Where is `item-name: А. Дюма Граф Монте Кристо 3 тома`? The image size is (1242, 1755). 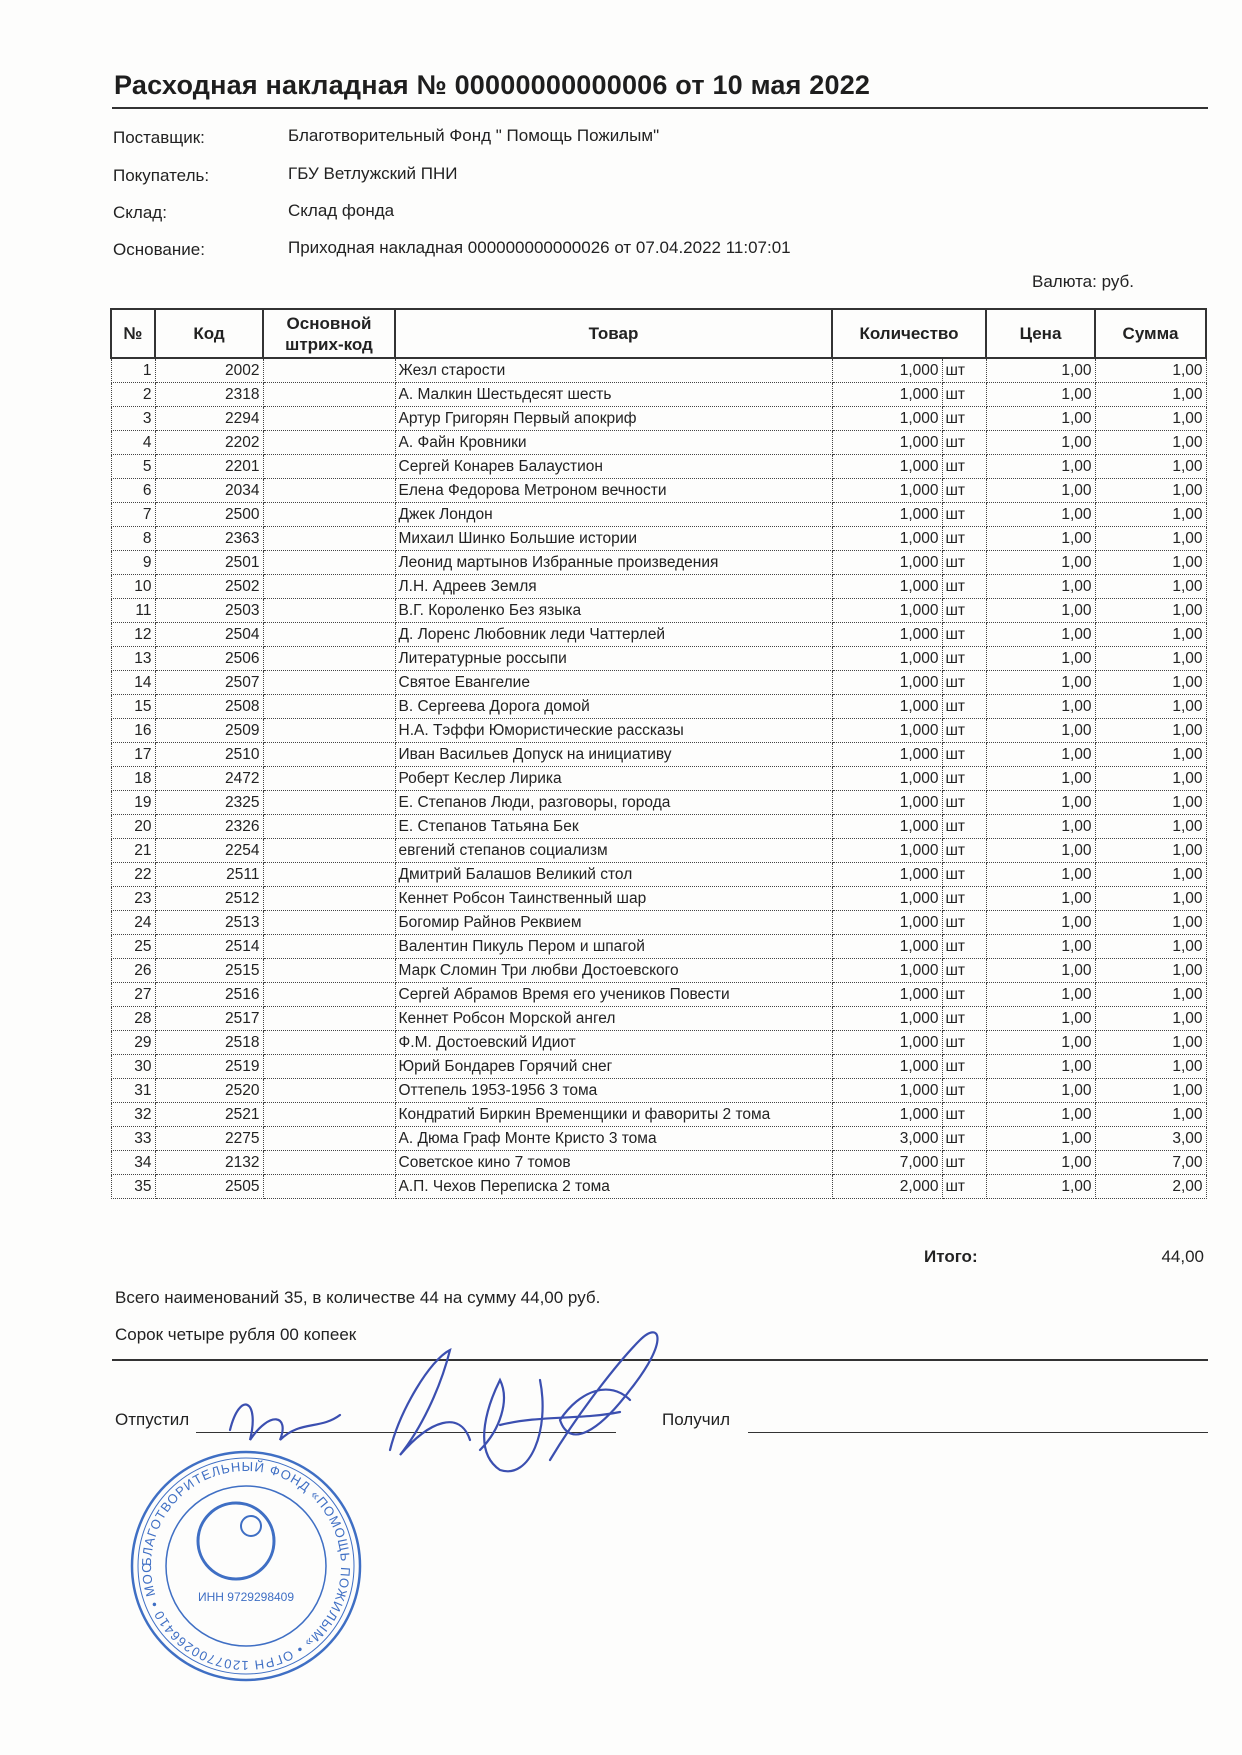 item-name: А. Дюма Граф Монте Кристо 3 тома is located at coordinates (613, 1138).